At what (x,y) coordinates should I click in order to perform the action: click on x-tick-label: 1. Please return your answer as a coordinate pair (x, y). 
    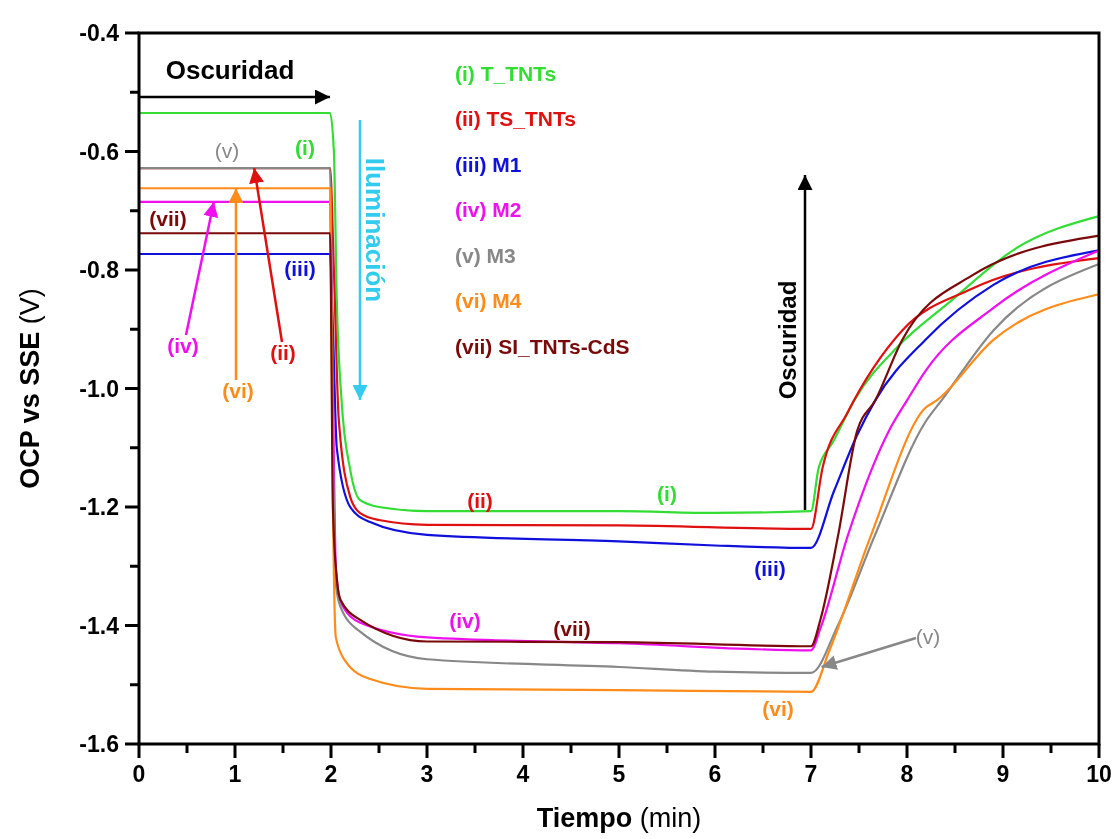
    Looking at the image, I should click on (235, 774).